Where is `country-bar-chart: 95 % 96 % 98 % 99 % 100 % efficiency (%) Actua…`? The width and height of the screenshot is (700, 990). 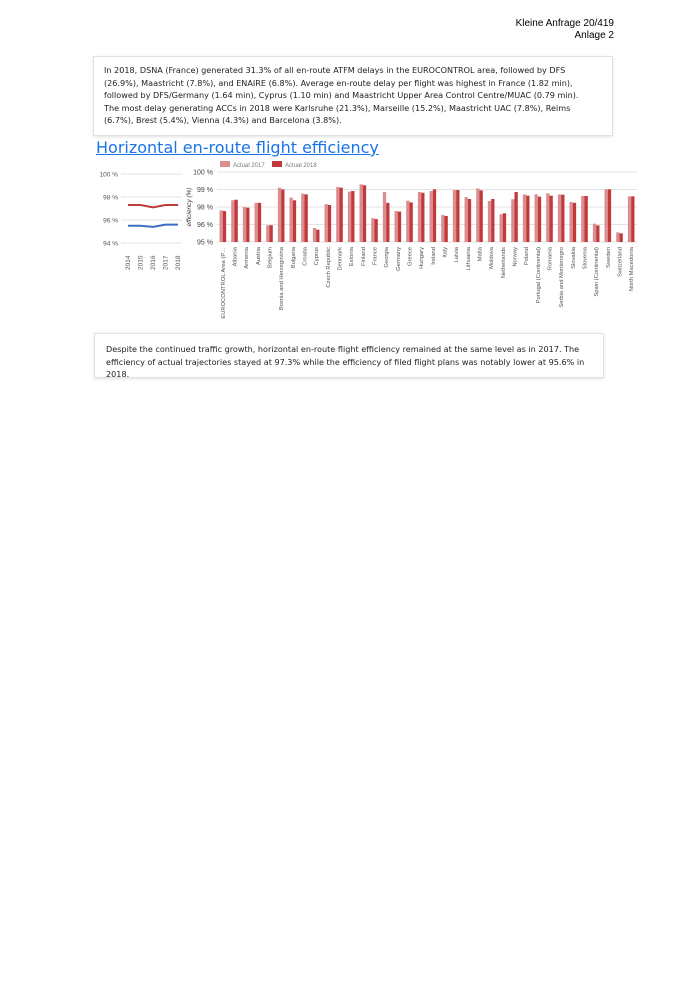
country-bar-chart: 95 % 96 % 98 % 99 % 100 % efficiency (%) Actua… is located at coordinates (411, 240).